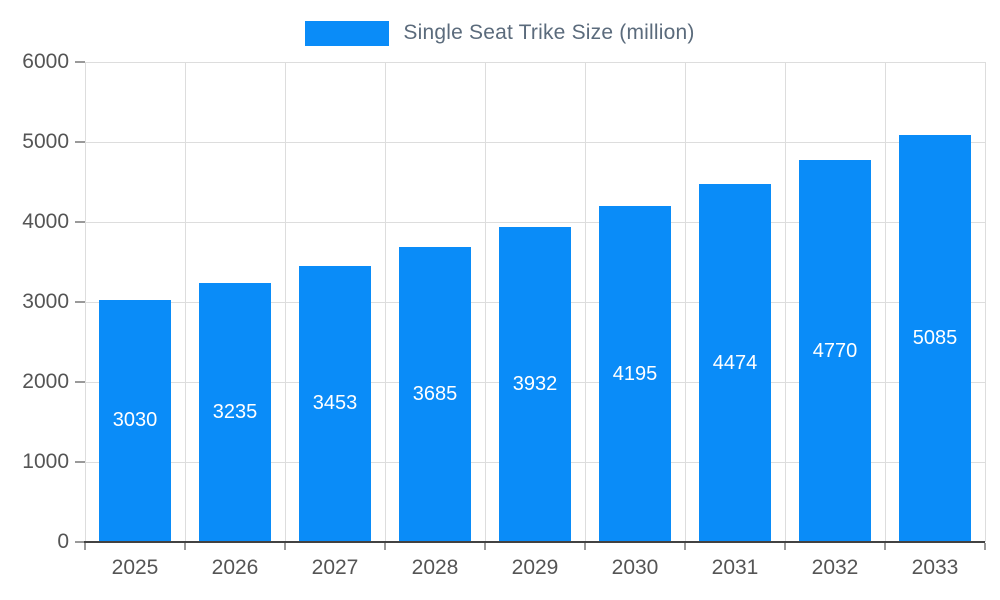 The image size is (1000, 600). I want to click on y-axis-label: 3000, so click(45, 301).